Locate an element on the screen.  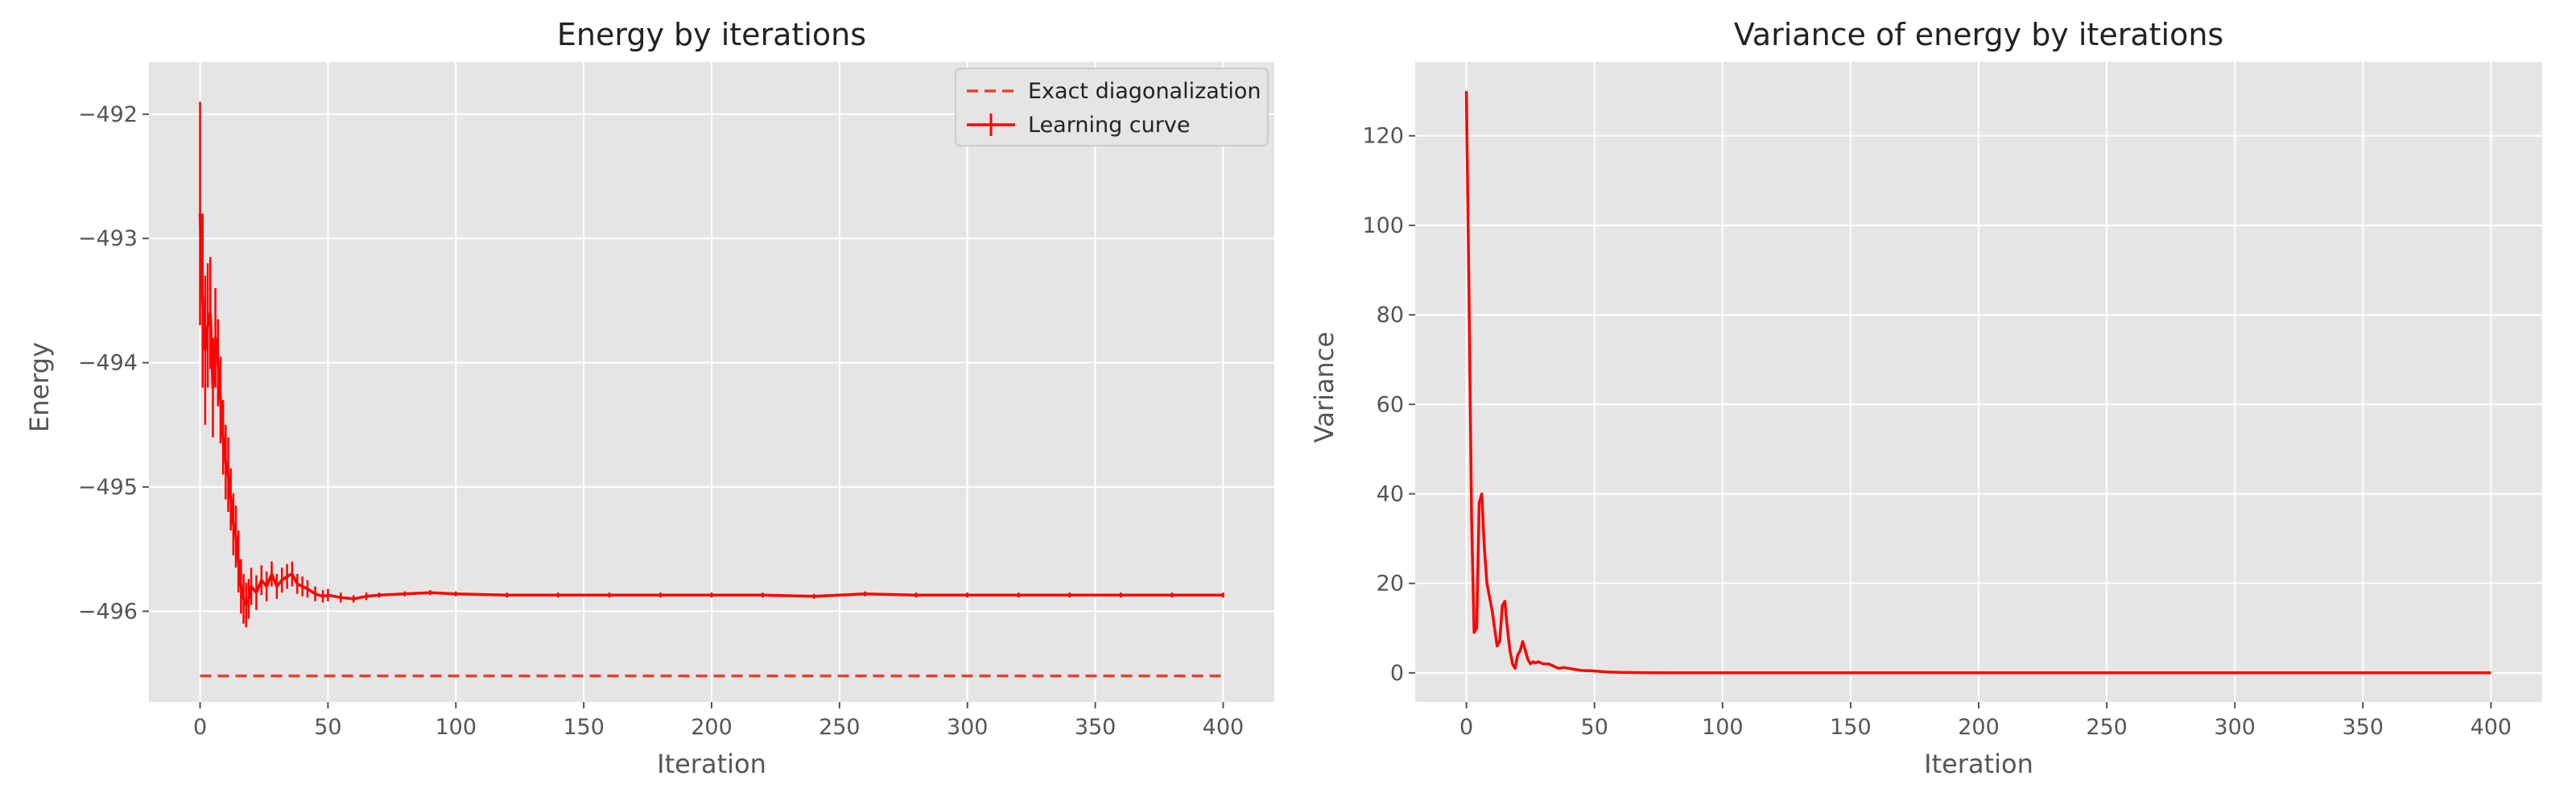
y-tick-label: −495 is located at coordinates (108, 487).